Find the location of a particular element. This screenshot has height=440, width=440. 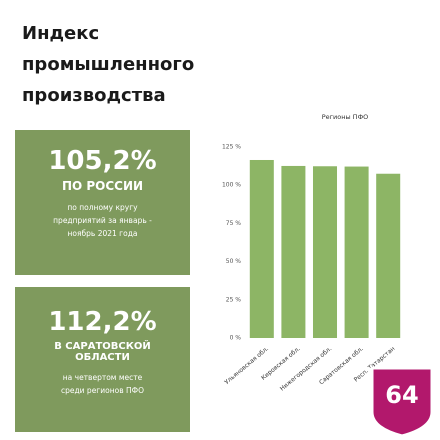

y-tick-label: 125 % is located at coordinates (231, 147).